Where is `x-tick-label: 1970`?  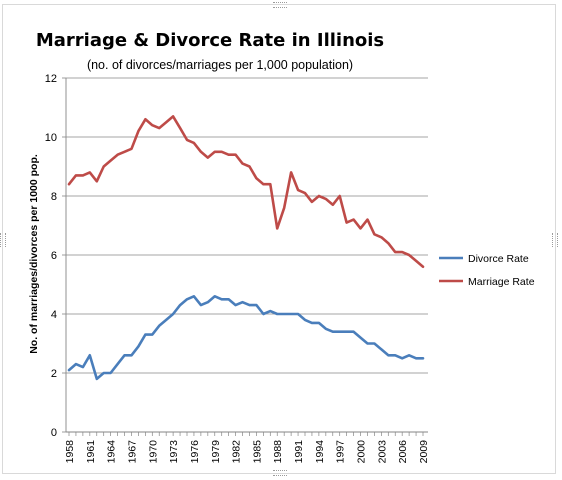 x-tick-label: 1970 is located at coordinates (153, 452).